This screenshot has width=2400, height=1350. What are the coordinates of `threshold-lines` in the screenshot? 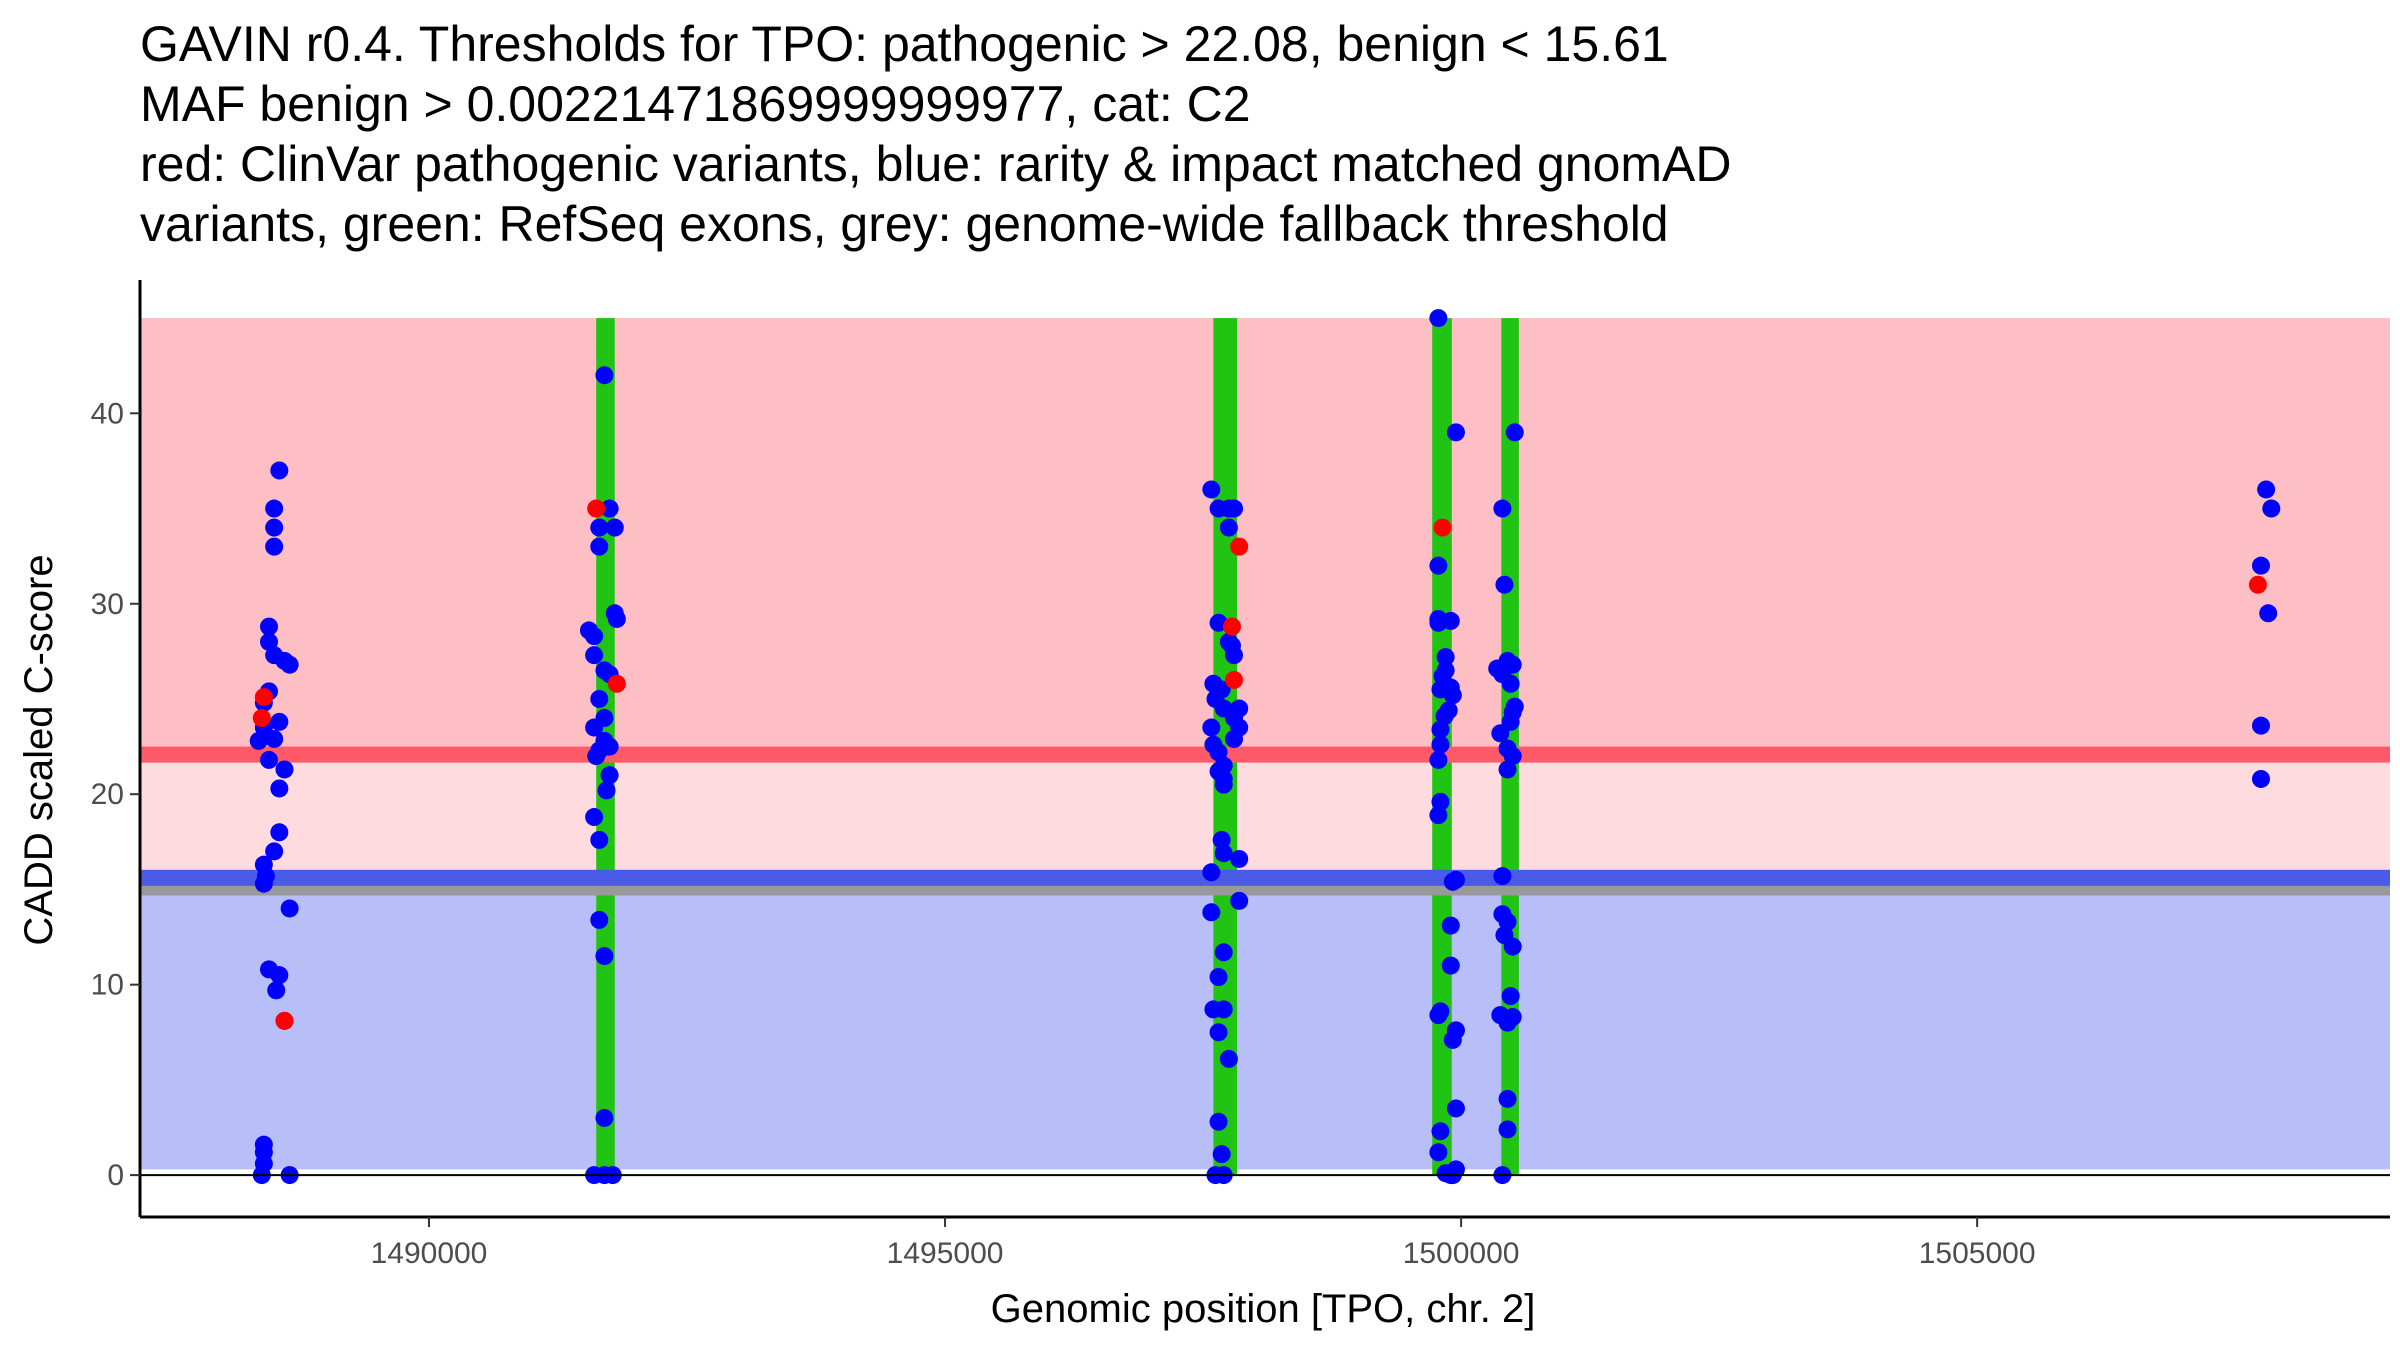 It's located at (1265, 821).